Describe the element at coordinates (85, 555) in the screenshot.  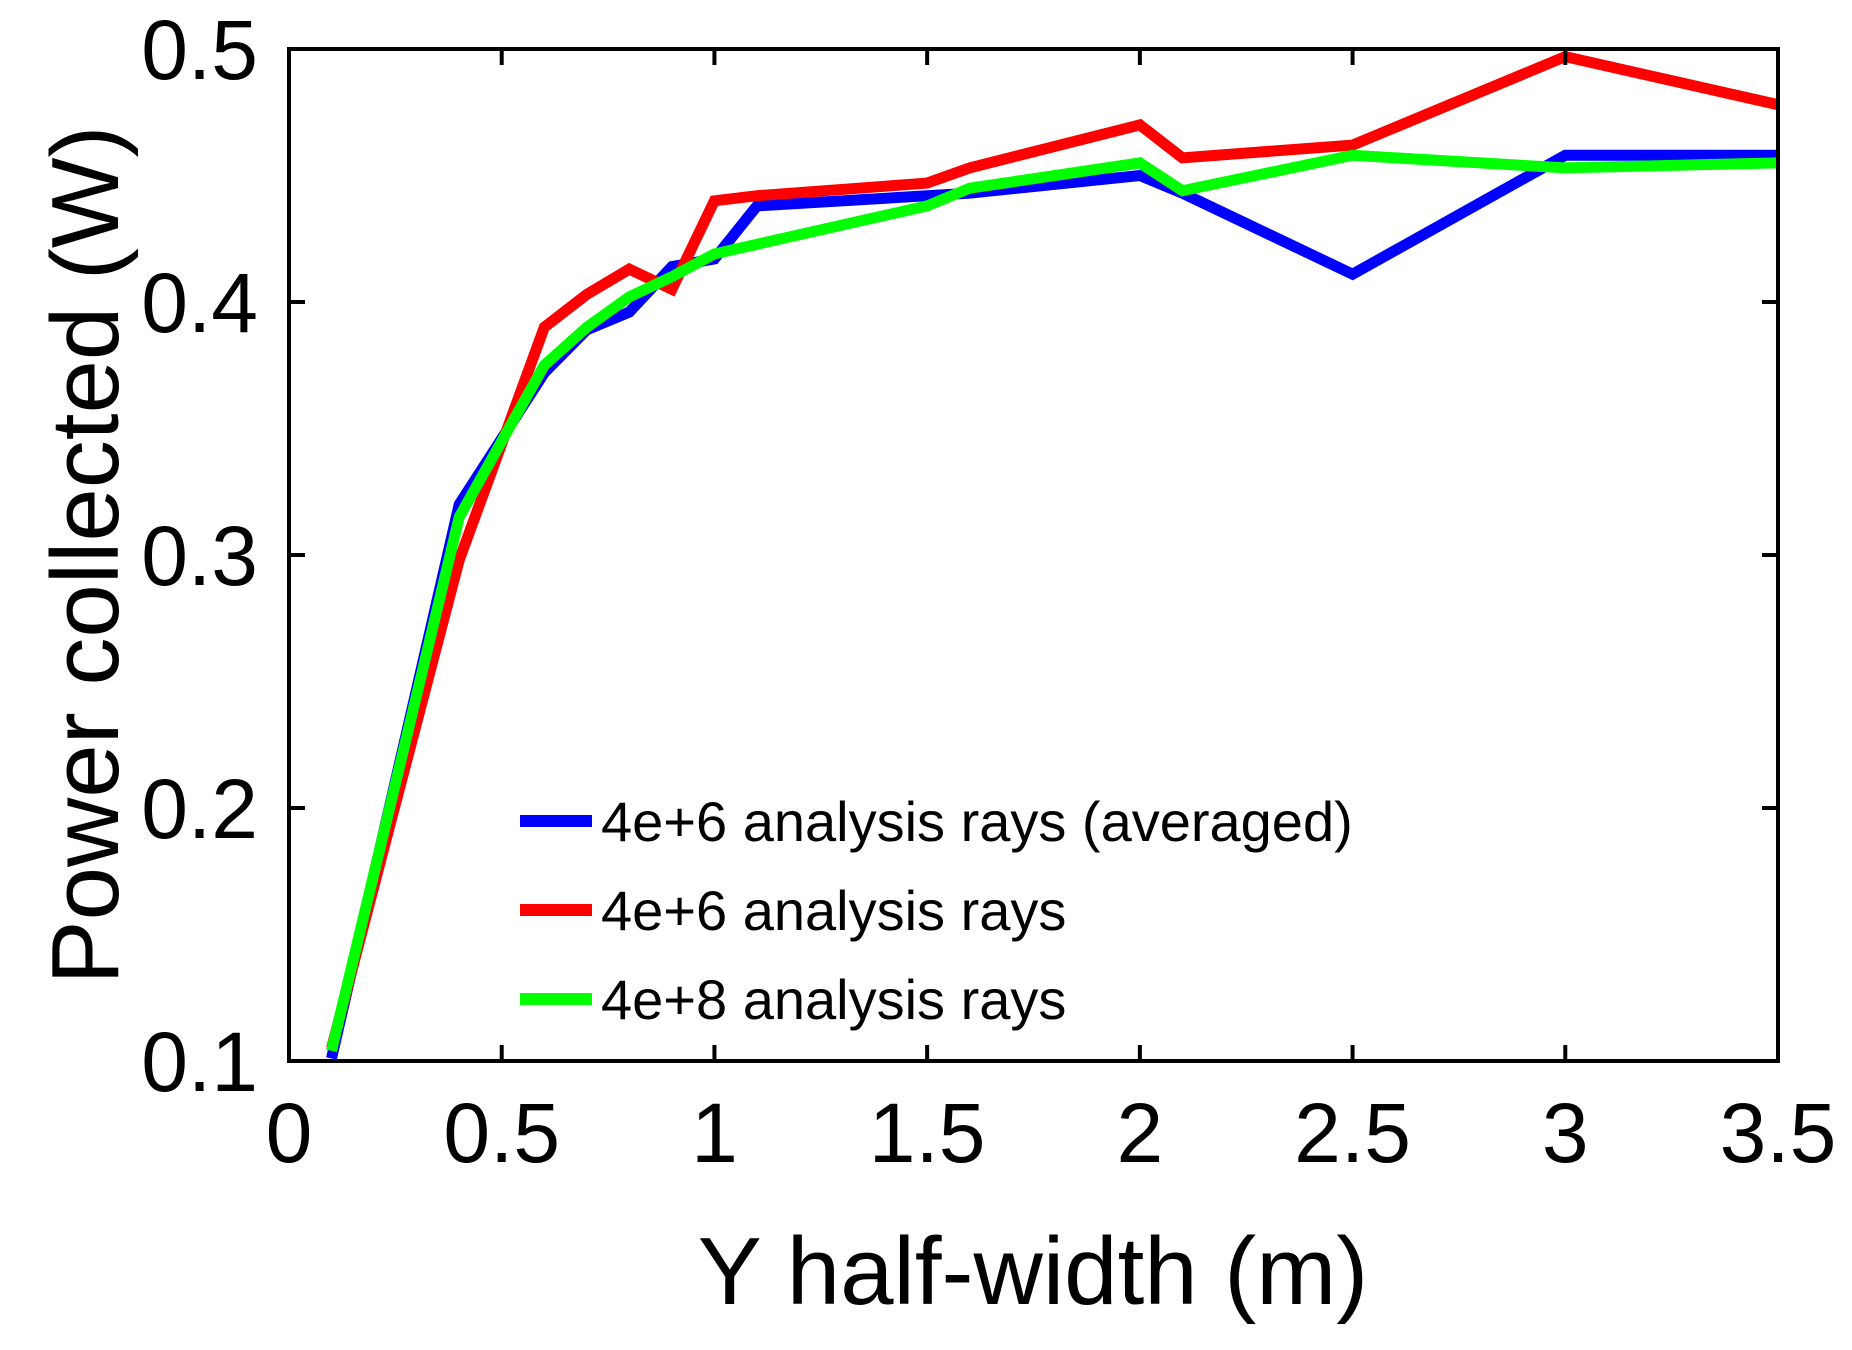
I see `y-axis-title: Power collected (W)` at that location.